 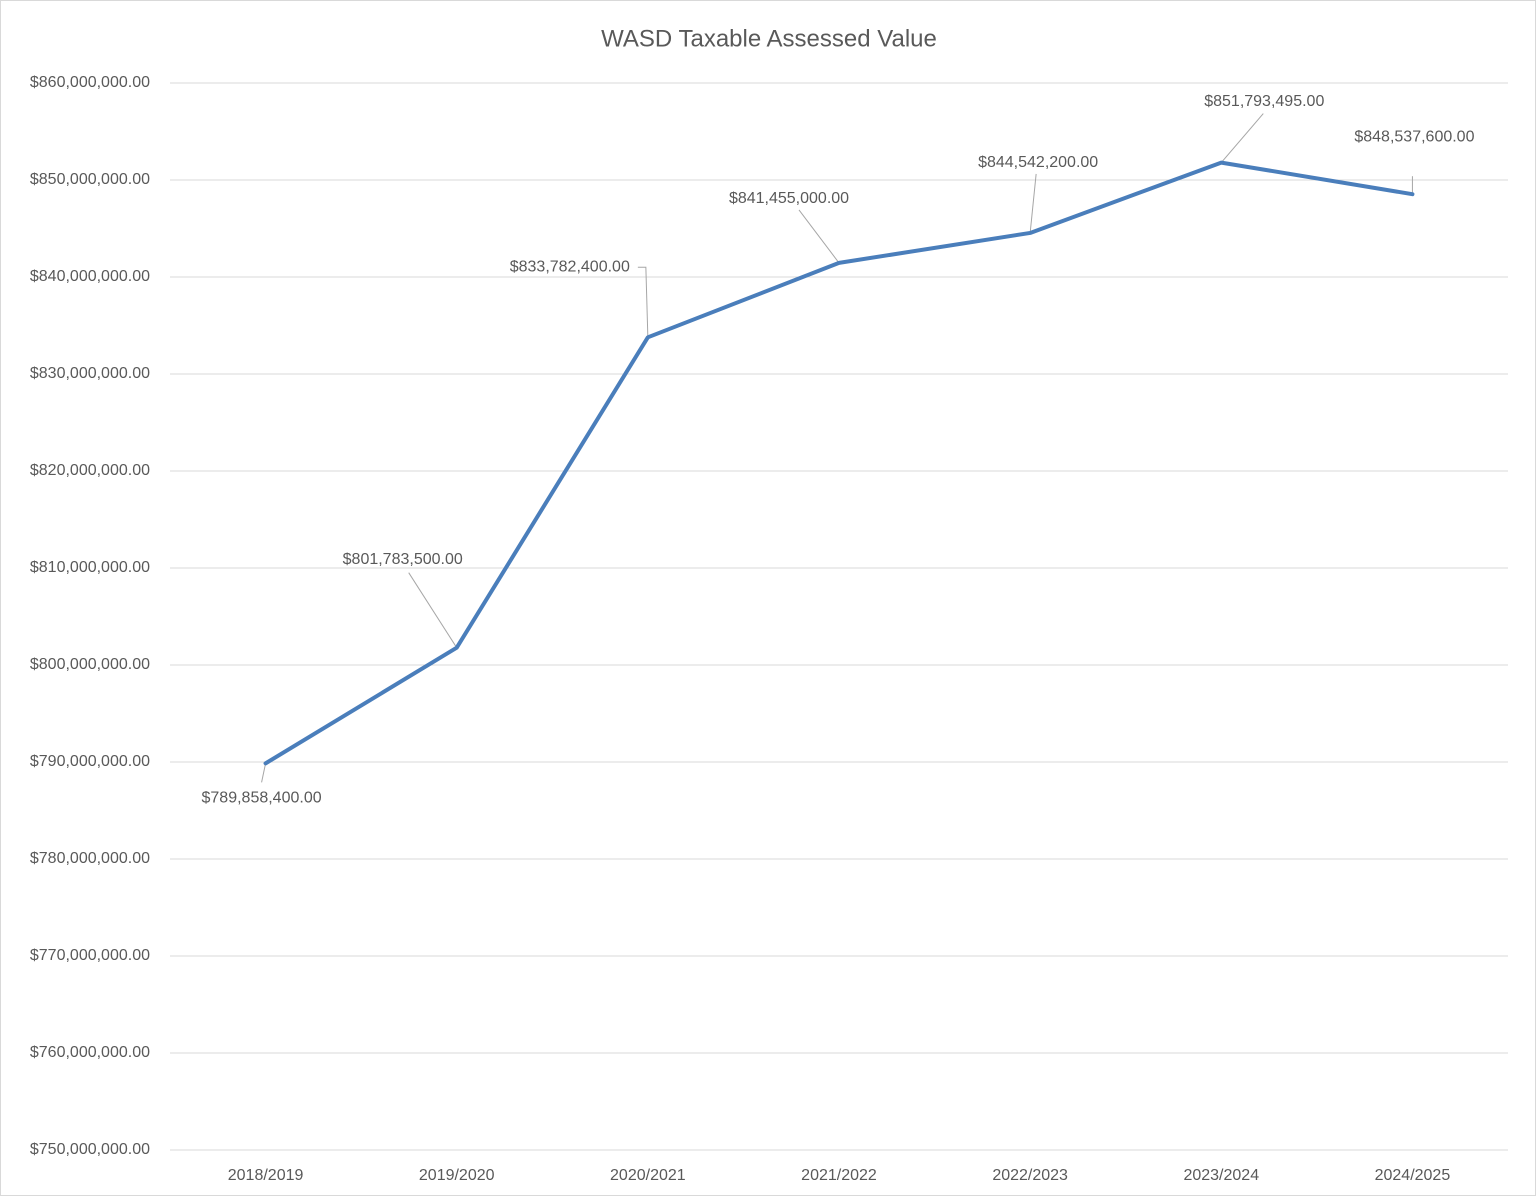 I want to click on data-label: $844,542,200.00, so click(x=1038, y=162).